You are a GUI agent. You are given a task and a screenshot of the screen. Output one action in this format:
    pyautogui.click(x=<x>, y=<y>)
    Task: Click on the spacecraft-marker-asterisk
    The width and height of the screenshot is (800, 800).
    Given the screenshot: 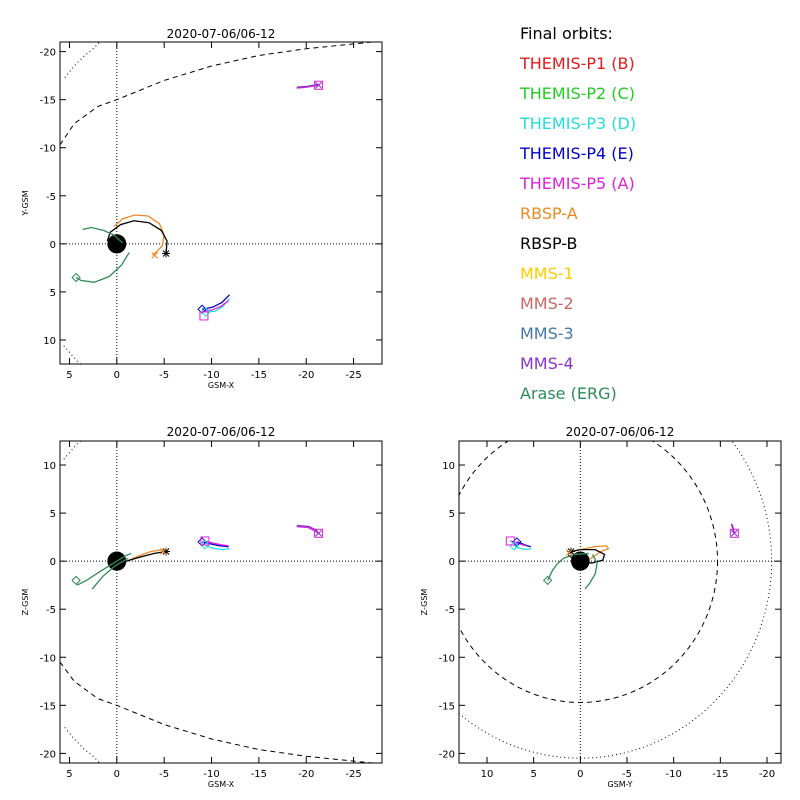 What is the action you would take?
    pyautogui.click(x=166, y=253)
    